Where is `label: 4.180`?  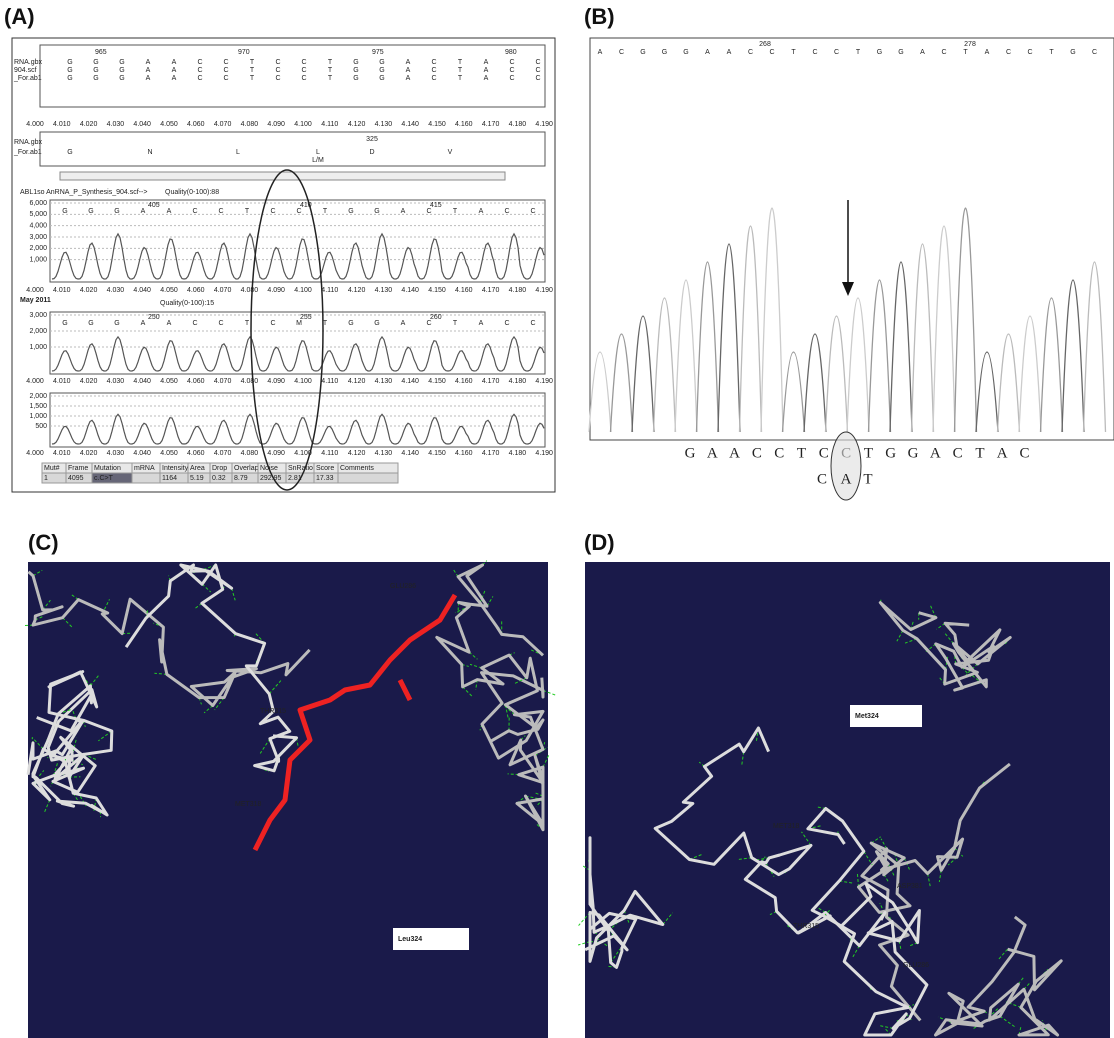
label: 4.180 is located at coordinates (518, 381).